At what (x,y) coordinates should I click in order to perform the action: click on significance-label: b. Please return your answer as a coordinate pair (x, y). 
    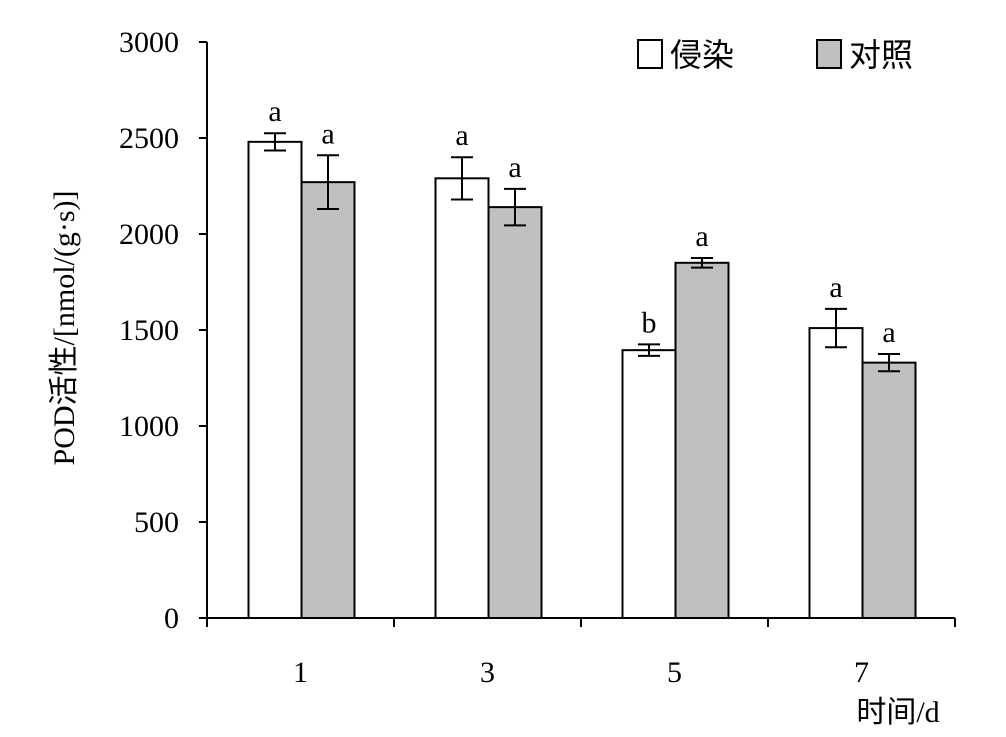
    Looking at the image, I should click on (649, 322).